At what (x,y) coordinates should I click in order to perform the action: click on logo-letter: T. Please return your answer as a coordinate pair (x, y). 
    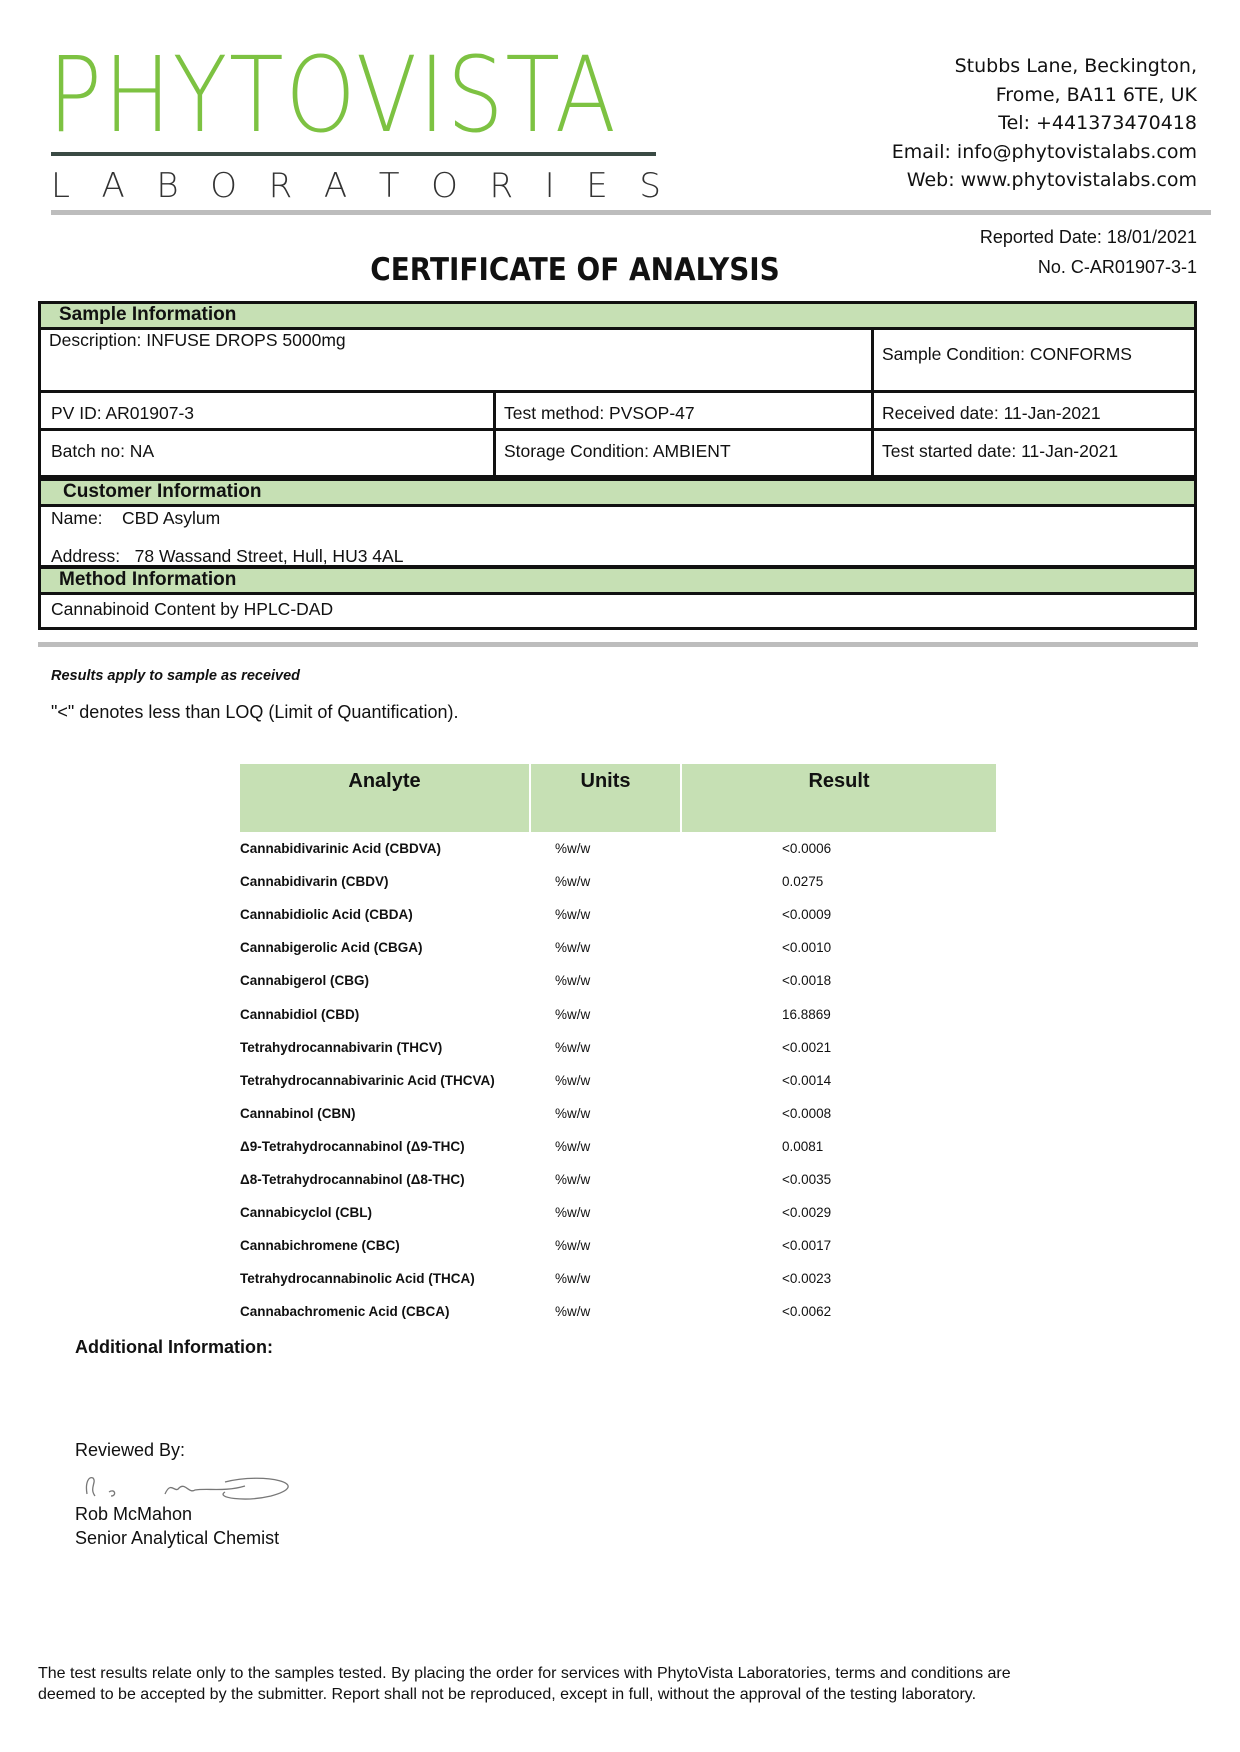
    Looking at the image, I should click on (389, 186).